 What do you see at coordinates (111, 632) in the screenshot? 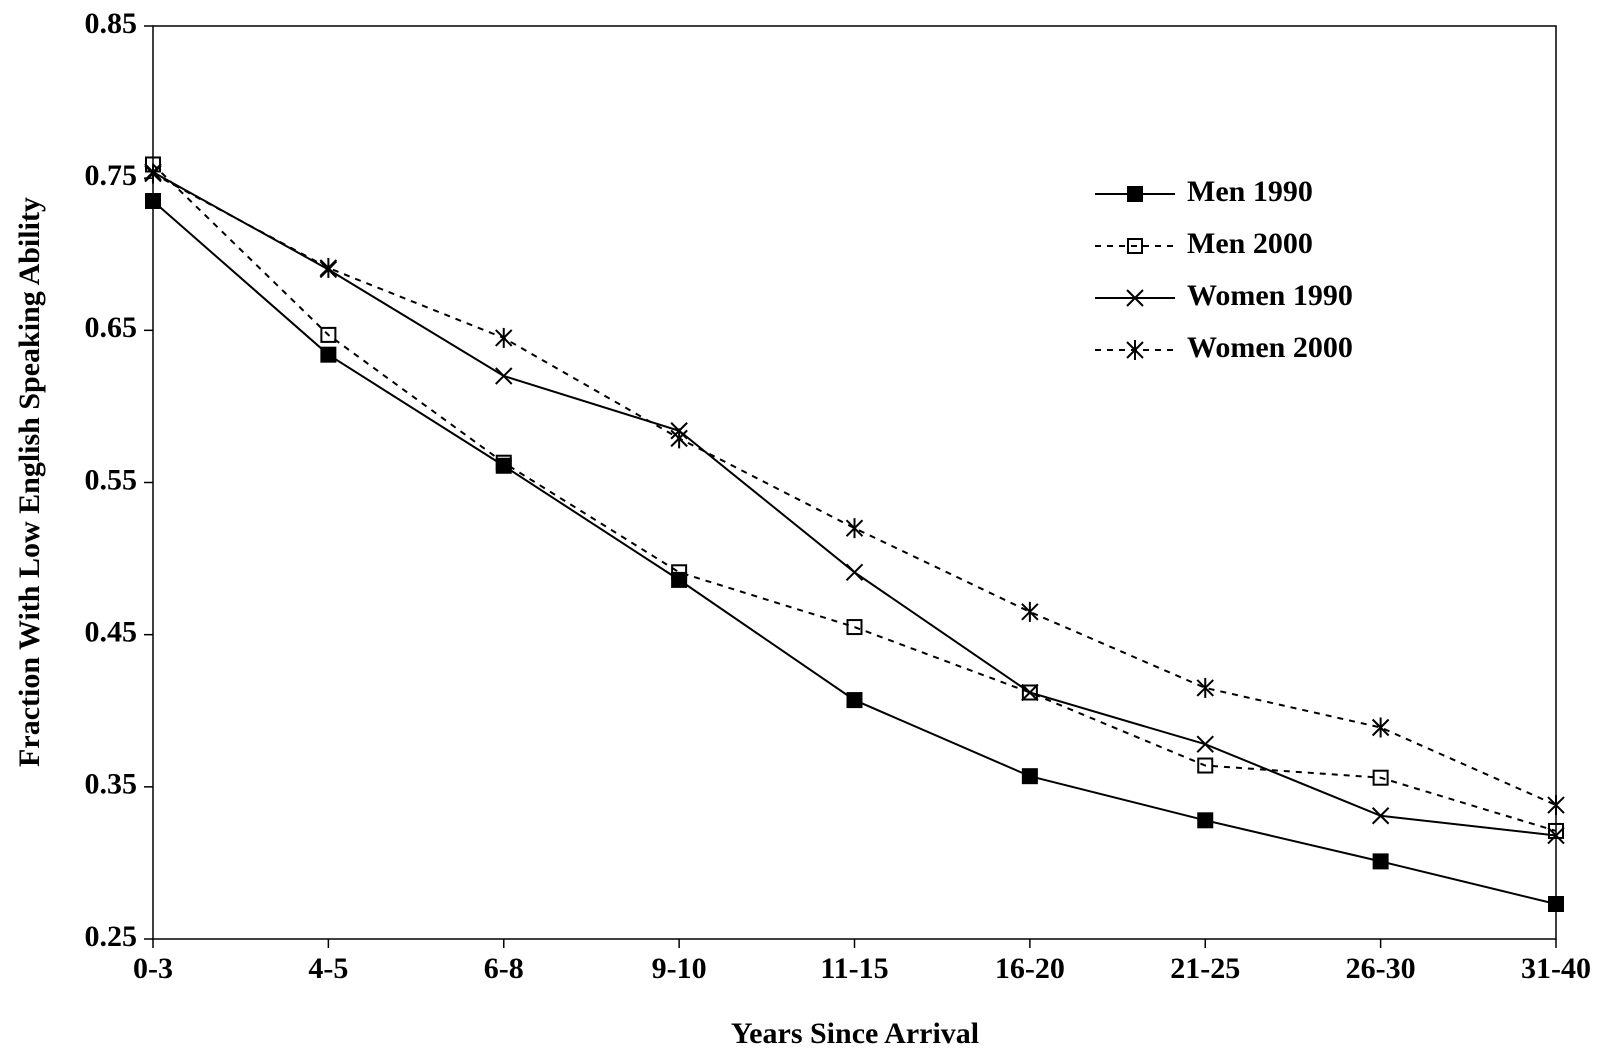
I see `y-tick-label: 0.45` at bounding box center [111, 632].